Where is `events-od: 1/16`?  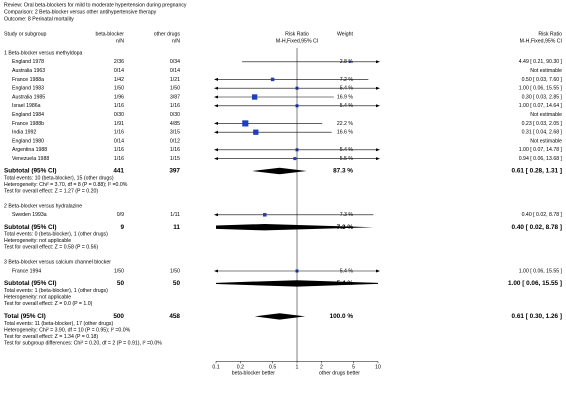
events-od: 1/16 is located at coordinates (175, 106).